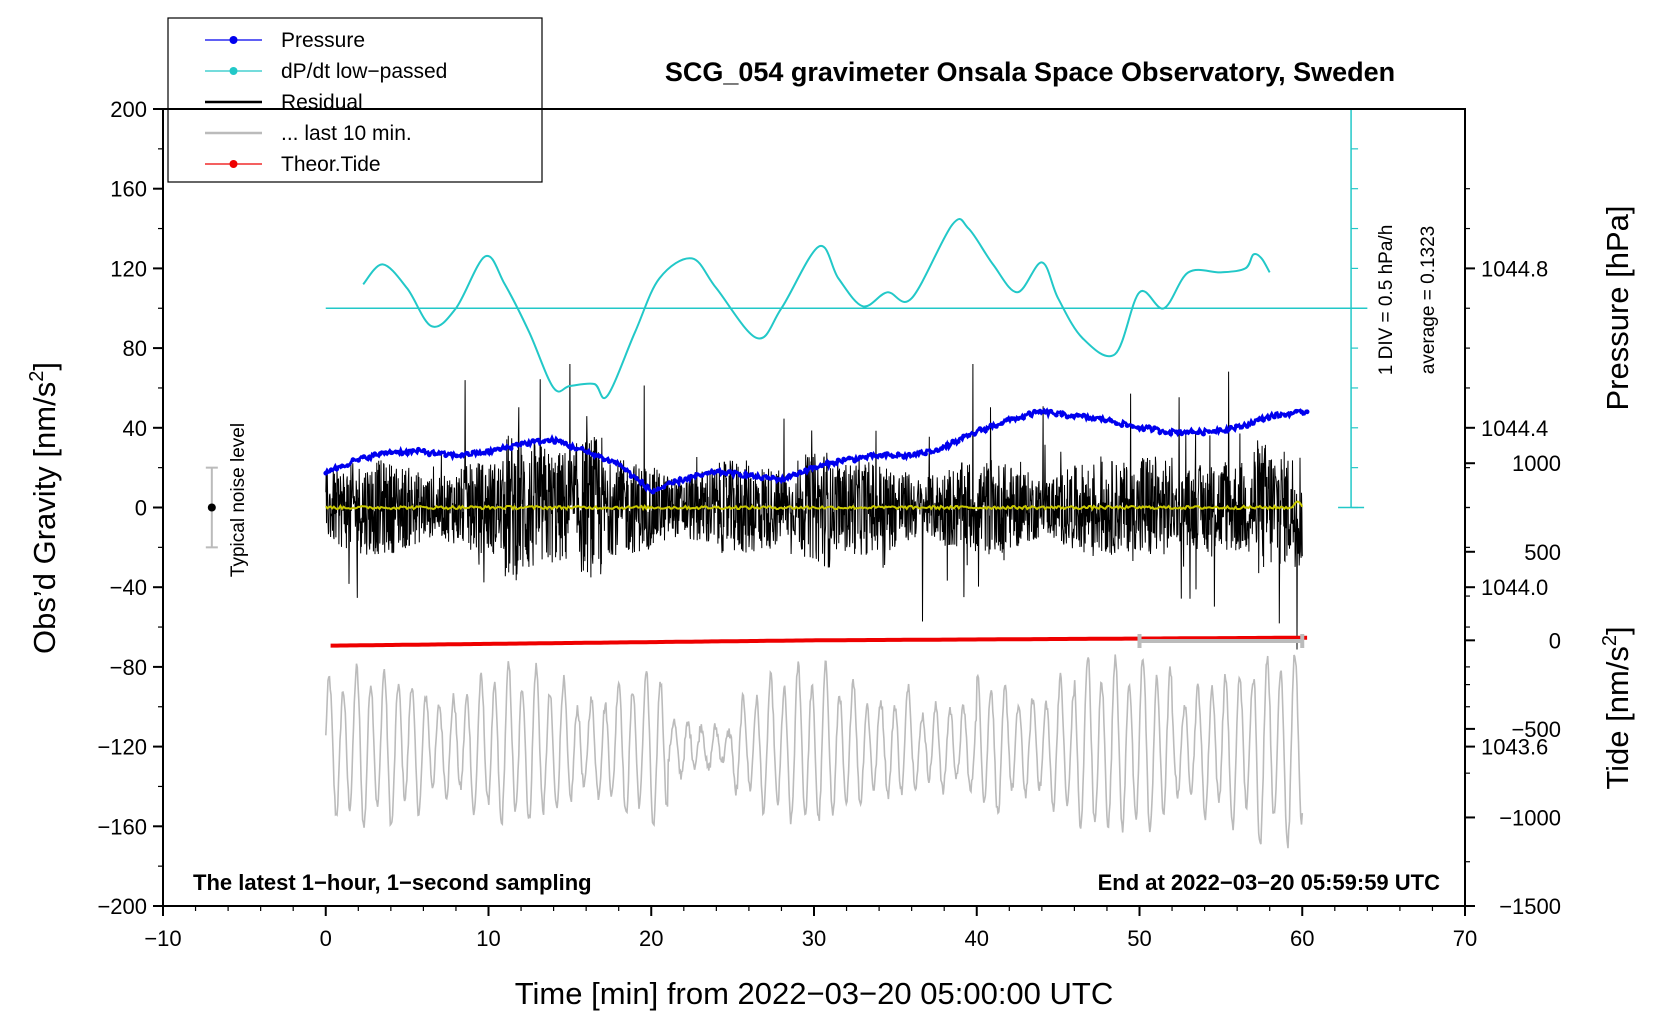 This screenshot has height=1020, width=1660. What do you see at coordinates (44, 518) in the screenshot?
I see `y-axis-title-gravity-main: Obs’d Gravity [nm/s` at bounding box center [44, 518].